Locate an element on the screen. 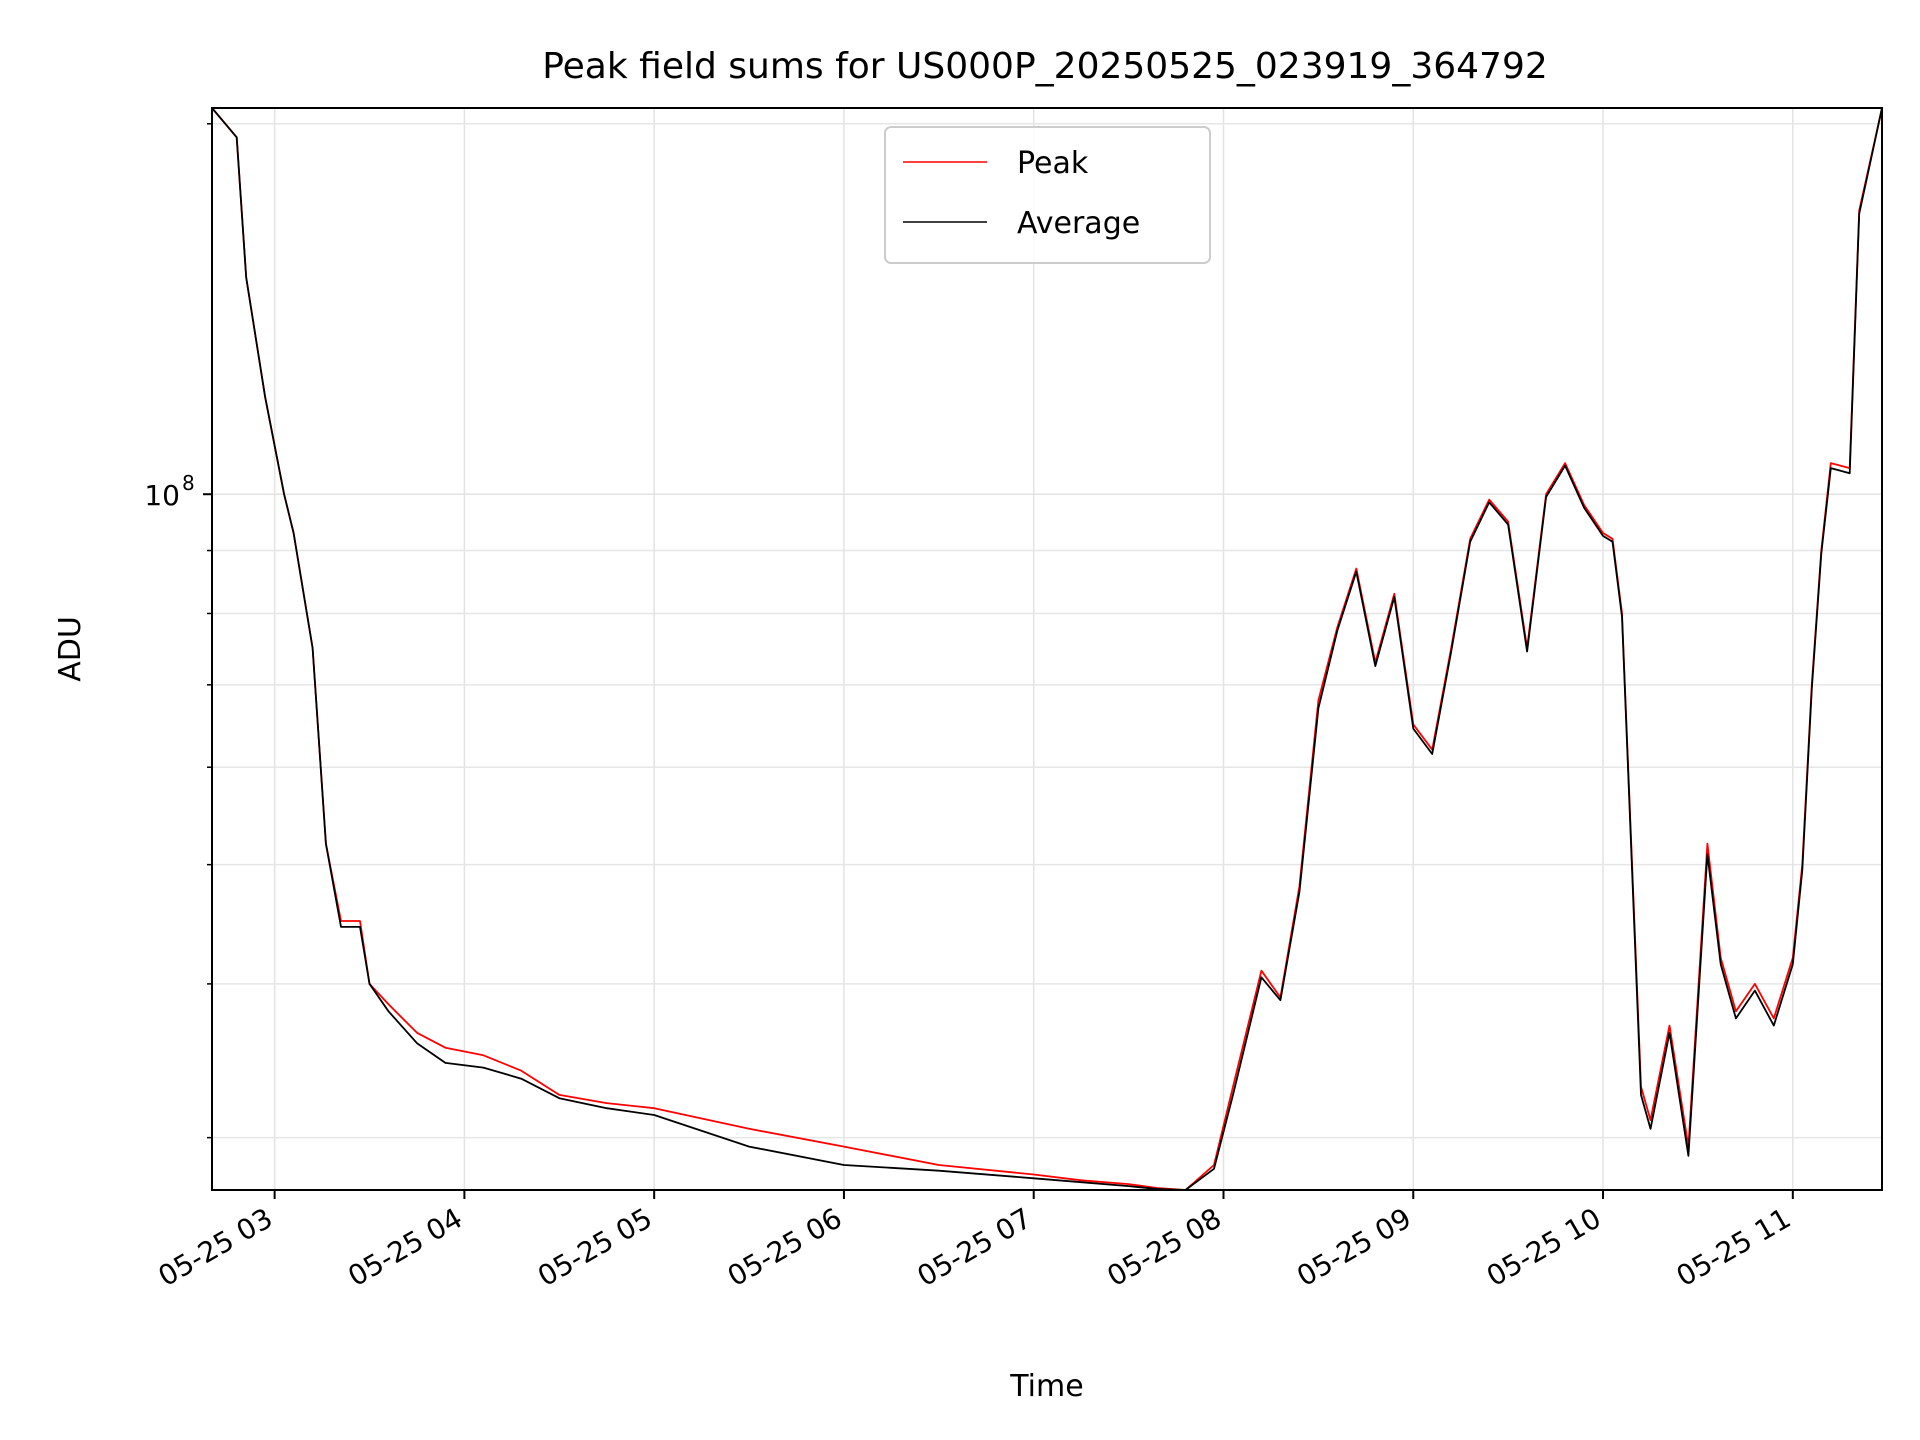 This screenshot has height=1440, width=1920. y-axis-label: ADU is located at coordinates (70, 649).